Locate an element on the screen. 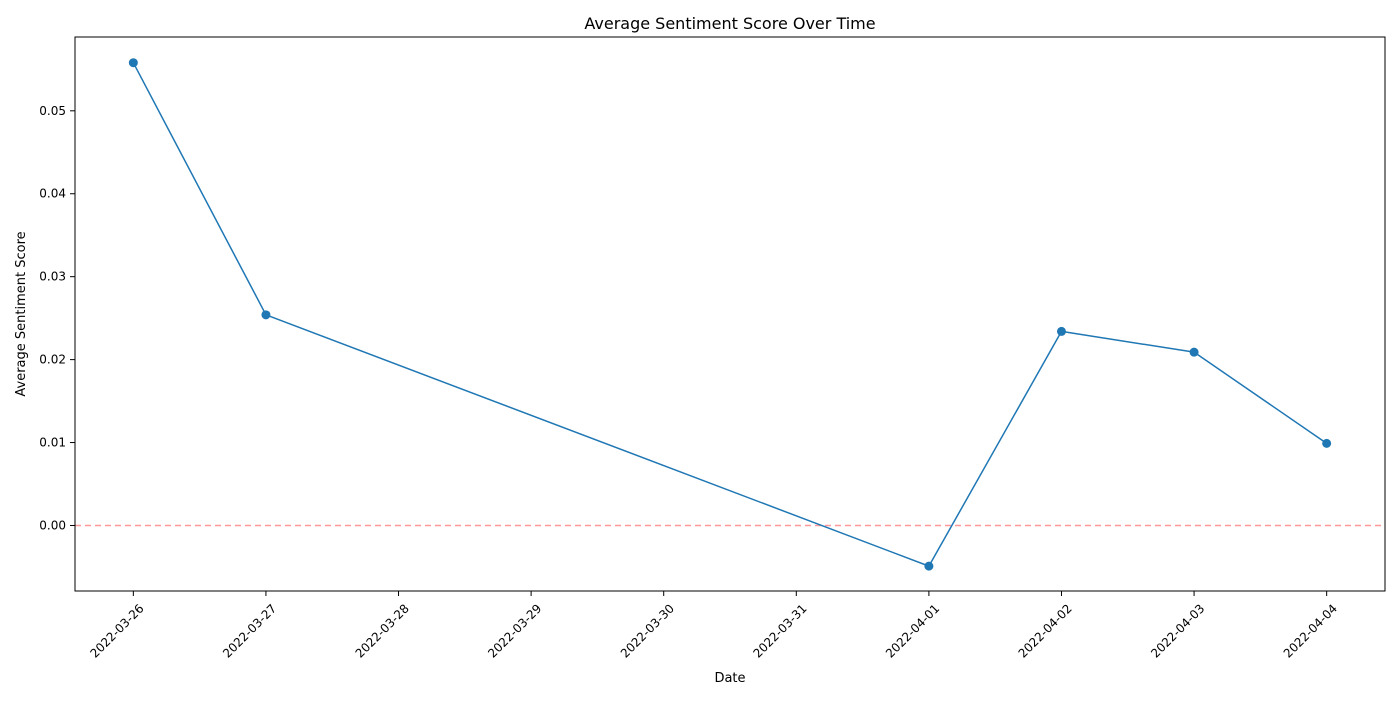 The width and height of the screenshot is (1400, 704). x-tick-label: 2022-03-30 is located at coordinates (647, 630).